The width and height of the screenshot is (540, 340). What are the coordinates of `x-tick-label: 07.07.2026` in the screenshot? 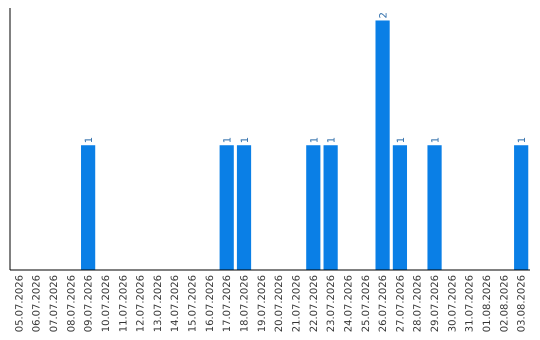 It's located at (54, 303).